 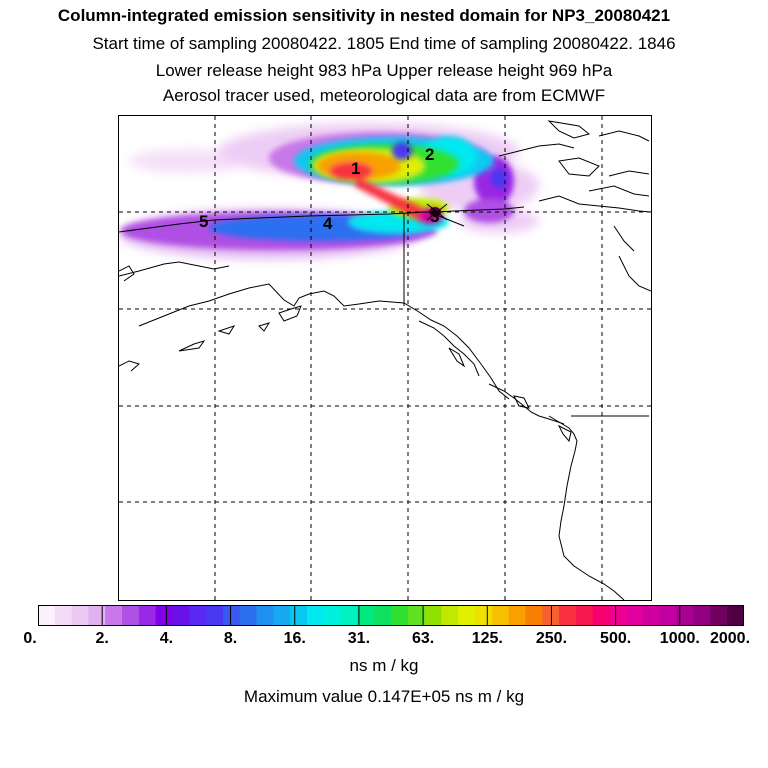 What do you see at coordinates (423, 638) in the screenshot?
I see `color-scale-tick-label: 63.` at bounding box center [423, 638].